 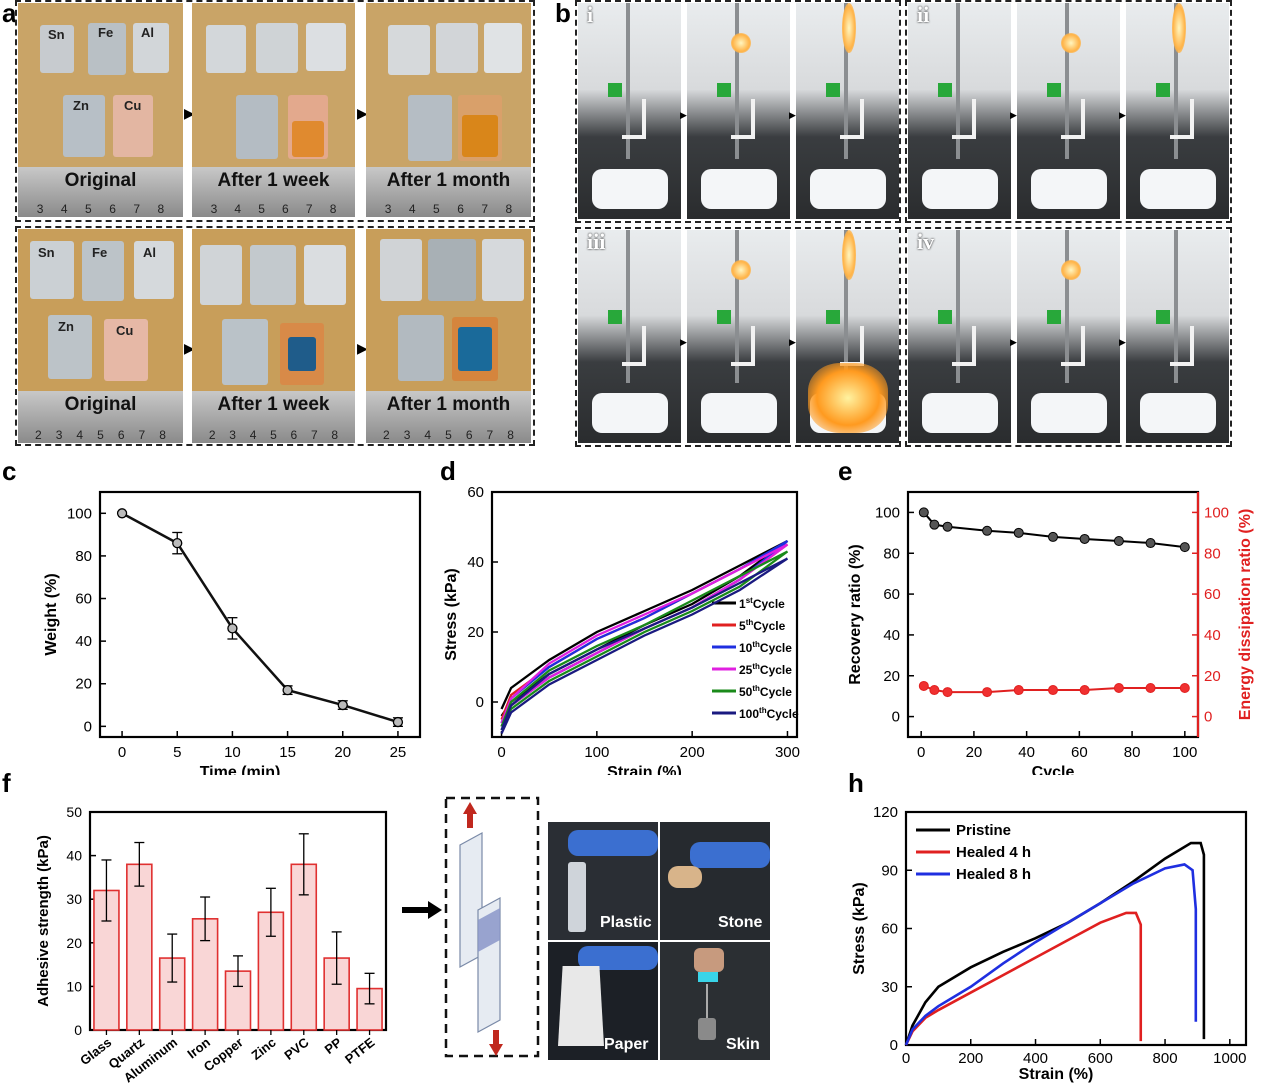 What do you see at coordinates (100, 110) in the screenshot?
I see `photo-a-top-original: Sn Fe Al Zn Cu Original 3 4 5 6 7 8` at bounding box center [100, 110].